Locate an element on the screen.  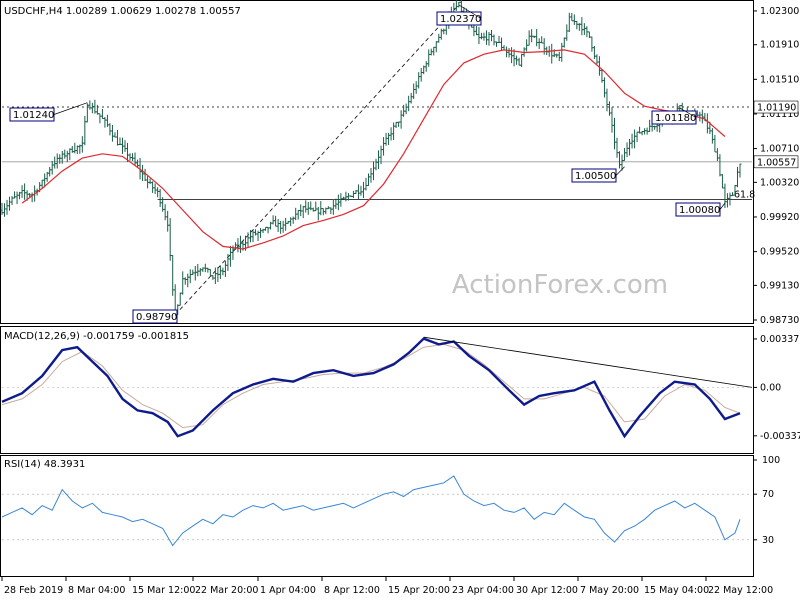
price-tick-label: 0.99520 is located at coordinates (779, 252).